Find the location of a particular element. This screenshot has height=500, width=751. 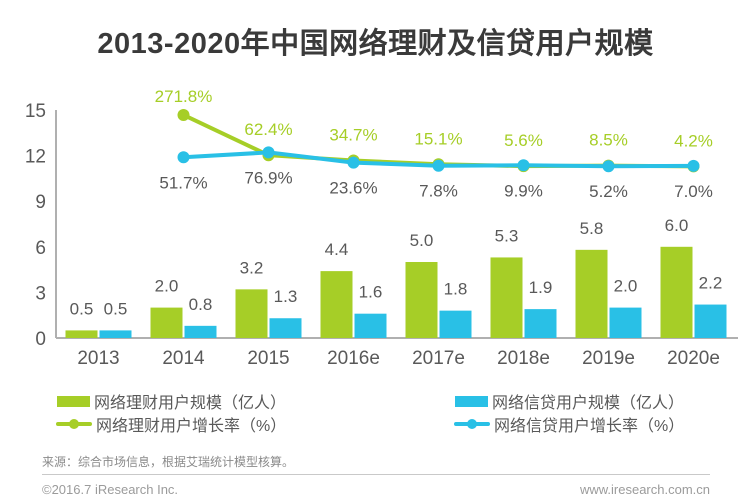

growth-wealth-label: 34.7% is located at coordinates (353, 135).